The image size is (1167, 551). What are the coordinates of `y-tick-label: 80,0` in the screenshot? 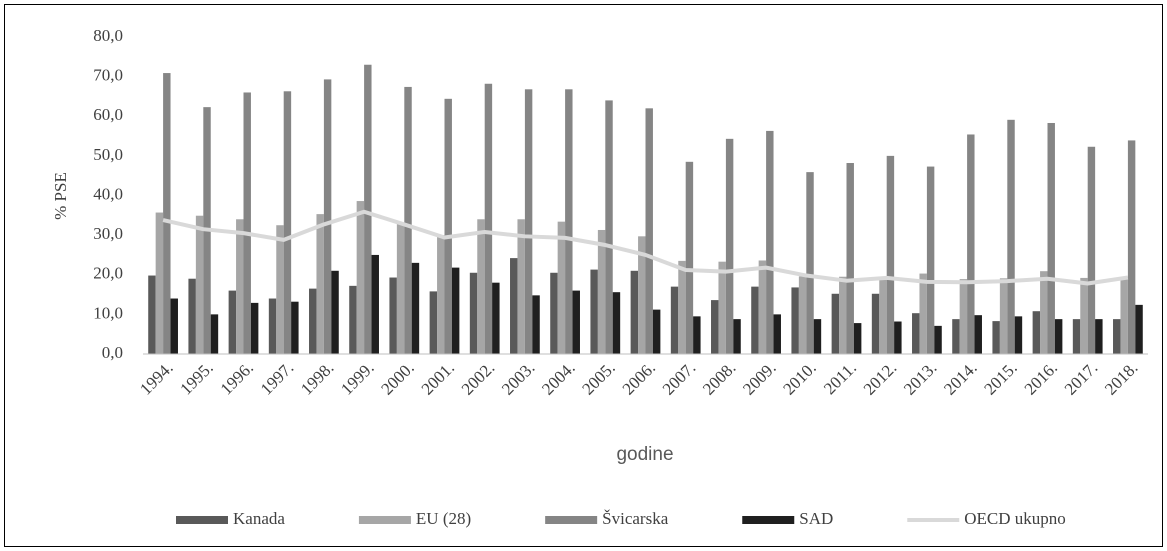 It's located at (108, 35).